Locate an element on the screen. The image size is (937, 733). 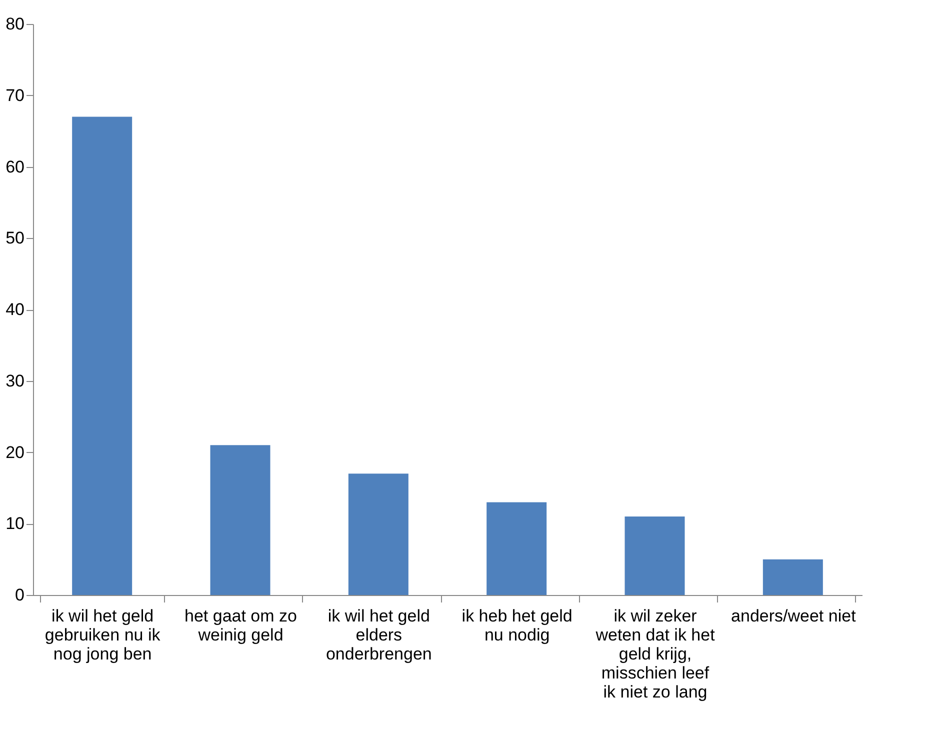
x-tick-label: ik wil het geld elders onderbrengen is located at coordinates (379, 635).